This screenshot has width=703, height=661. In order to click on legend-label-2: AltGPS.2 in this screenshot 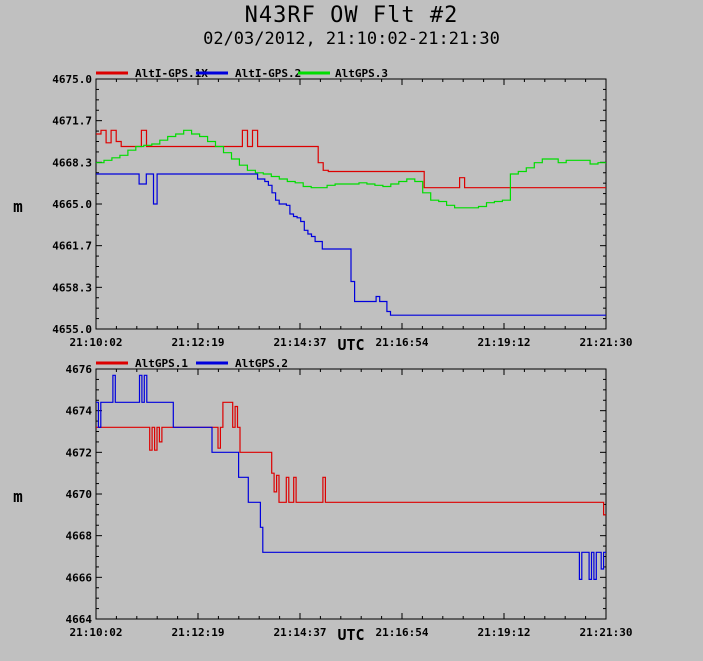, I will do `click(261, 363)`.